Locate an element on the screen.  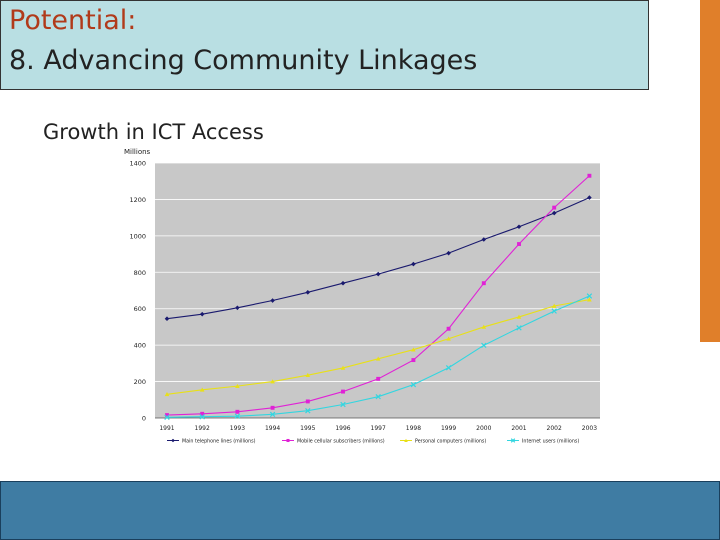
y-tick-label: 400 is located at coordinates (140, 346).